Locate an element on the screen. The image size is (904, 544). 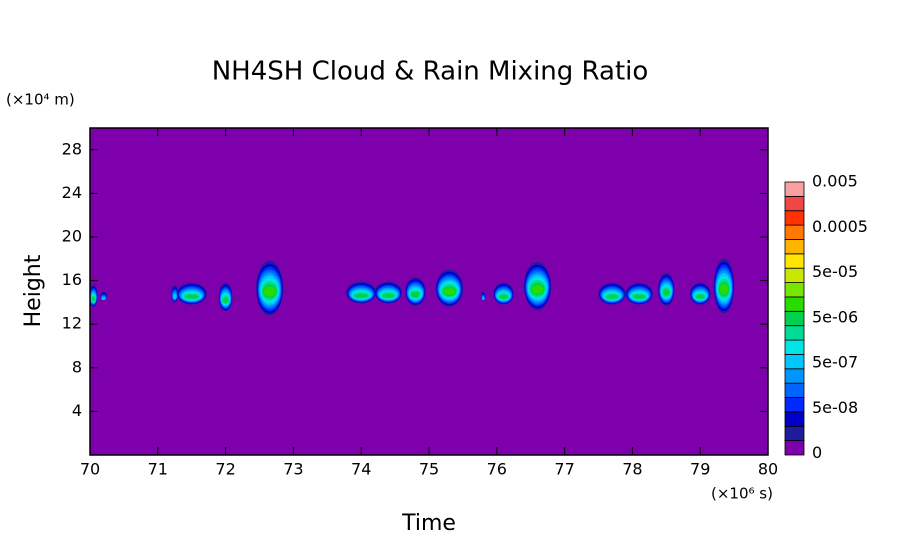
colorbar-tick-label: 5e-05 is located at coordinates (835, 271).